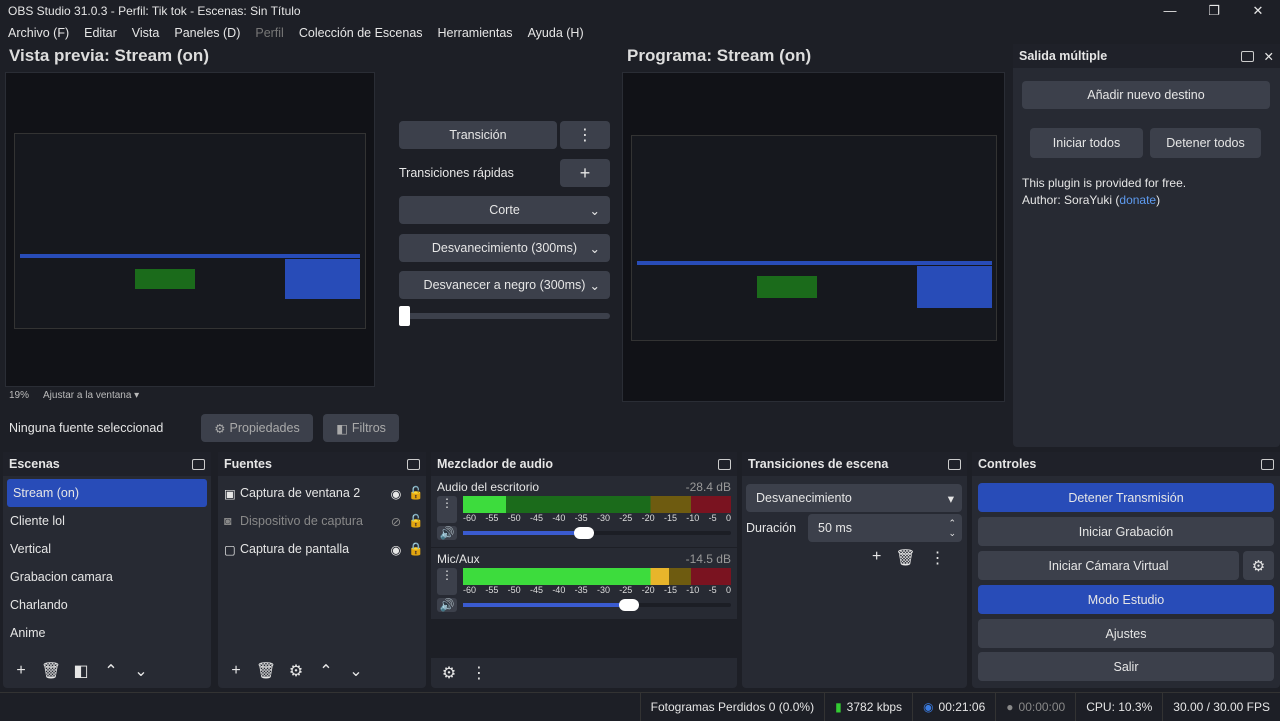 The width and height of the screenshot is (1280, 721). What do you see at coordinates (470, 518) in the screenshot?
I see `meter-tick: -60` at bounding box center [470, 518].